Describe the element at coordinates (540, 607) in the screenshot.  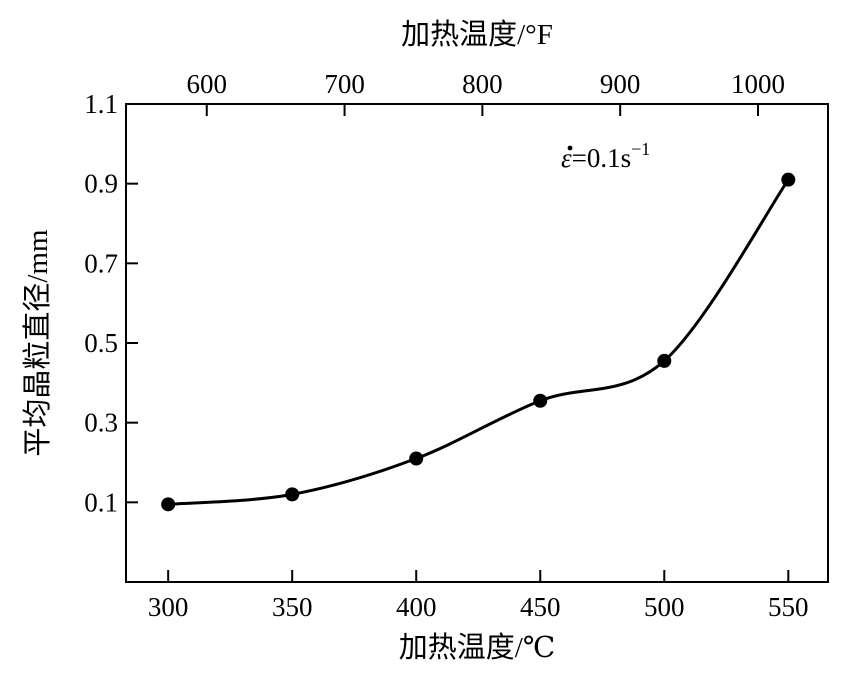
I see `x-tick-label: 450` at that location.